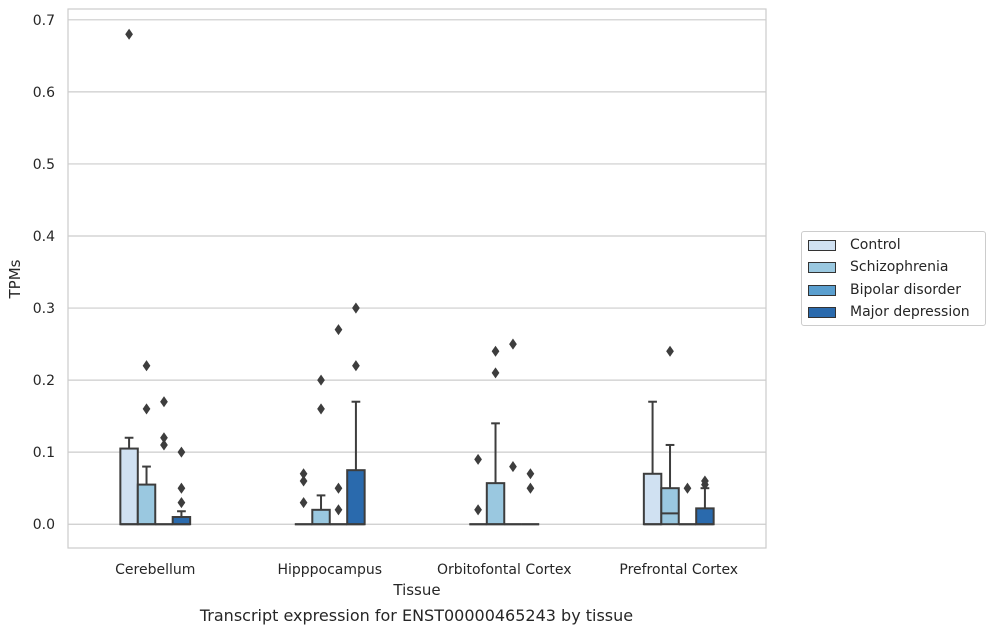 This screenshot has height=634, width=997. What do you see at coordinates (15, 279) in the screenshot?
I see `y-axis-label: TPMs` at bounding box center [15, 279].